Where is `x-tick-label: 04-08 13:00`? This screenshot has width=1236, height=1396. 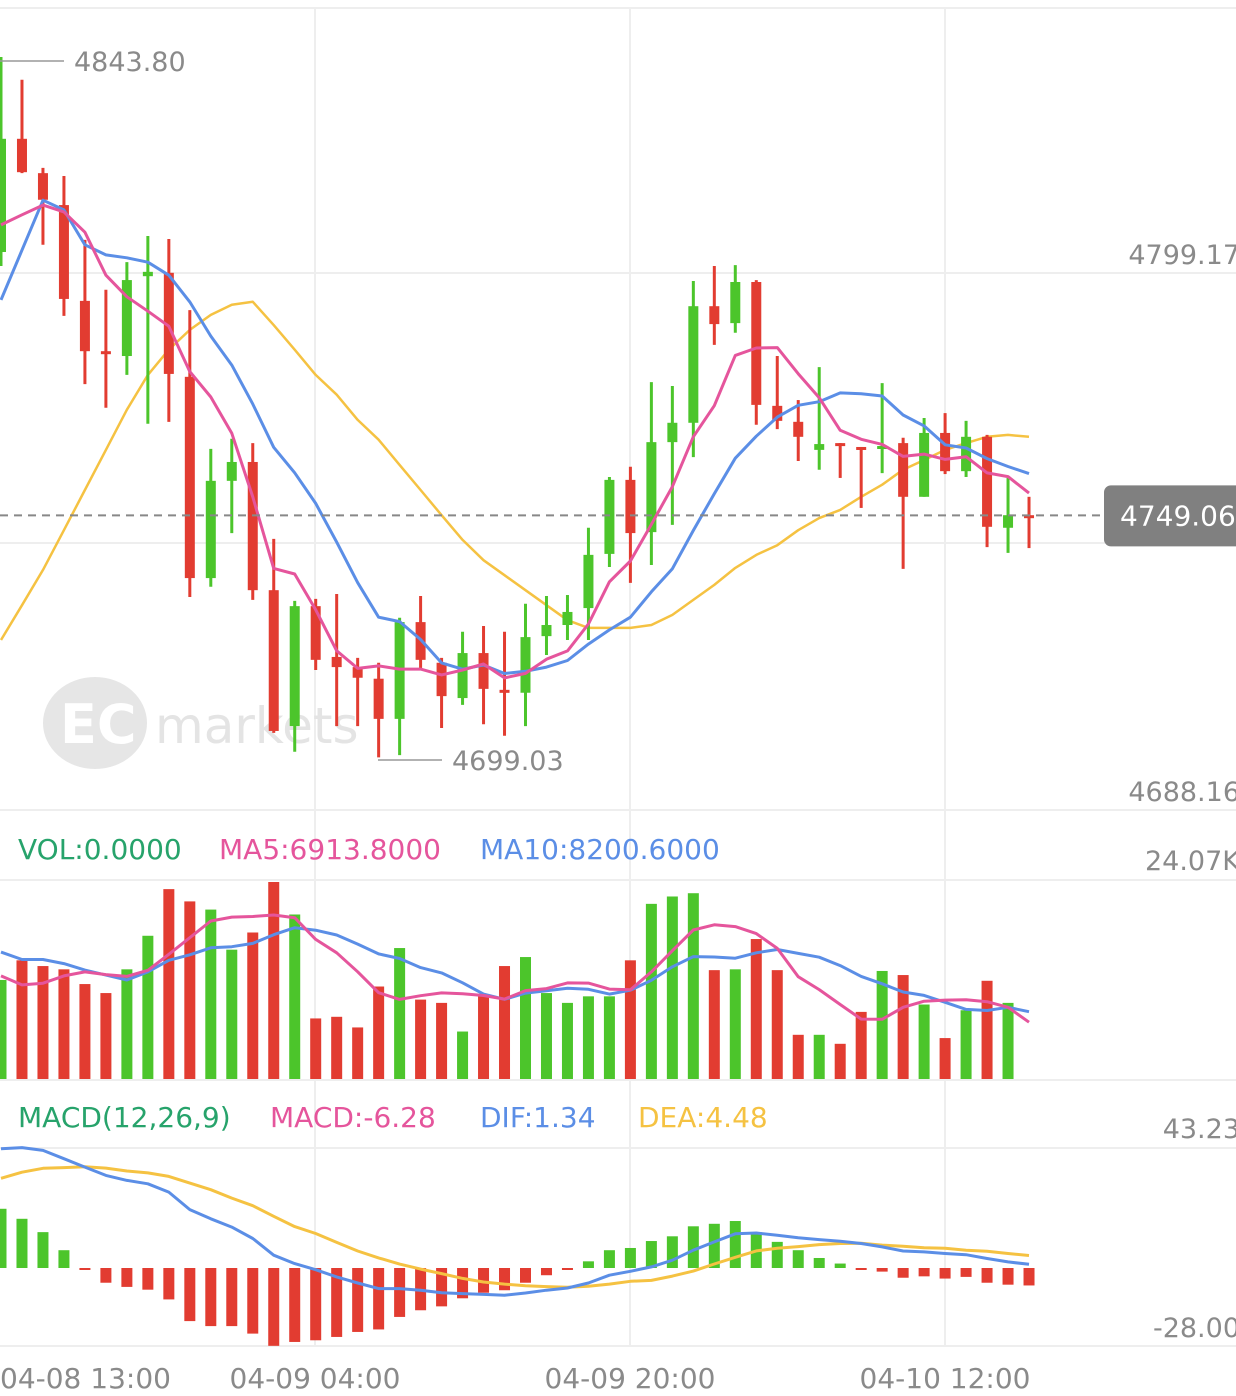 x-tick-label: 04-08 13:00 is located at coordinates (85, 1378).